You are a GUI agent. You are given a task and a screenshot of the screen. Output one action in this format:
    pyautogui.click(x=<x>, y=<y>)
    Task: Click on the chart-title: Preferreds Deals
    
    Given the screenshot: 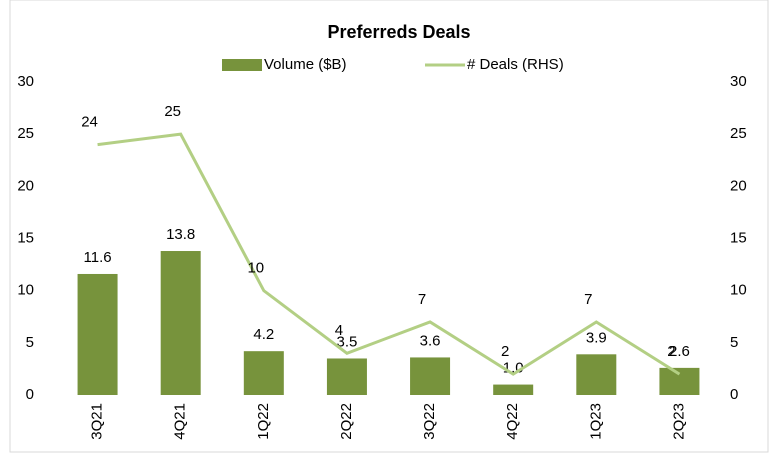 What is the action you would take?
    pyautogui.click(x=398, y=32)
    